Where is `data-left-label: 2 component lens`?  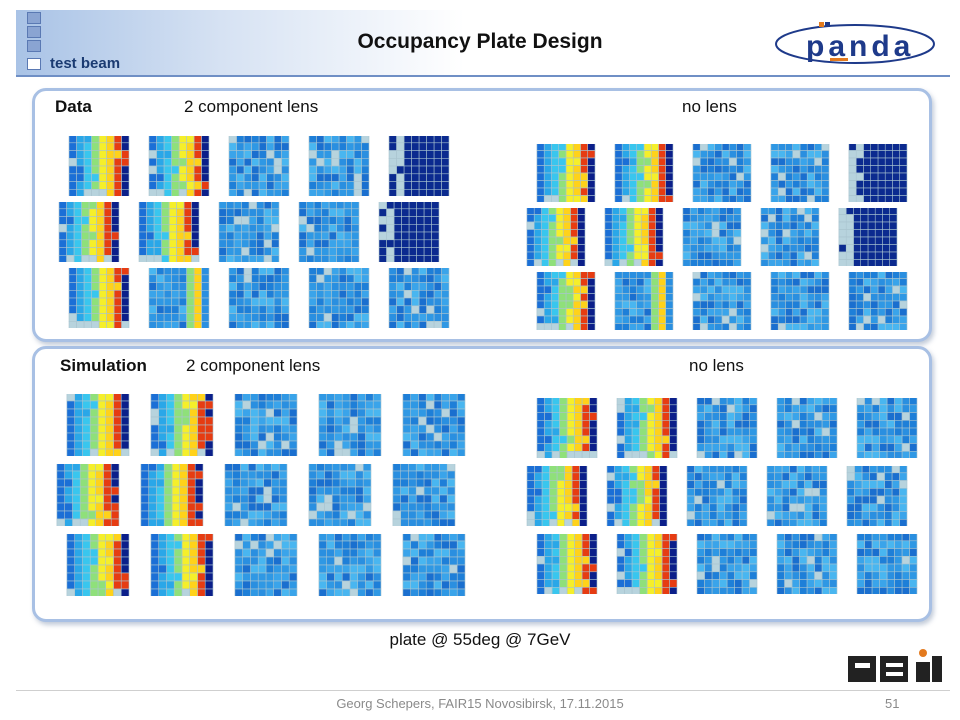
data-left-label: 2 component lens is located at coordinates (251, 106).